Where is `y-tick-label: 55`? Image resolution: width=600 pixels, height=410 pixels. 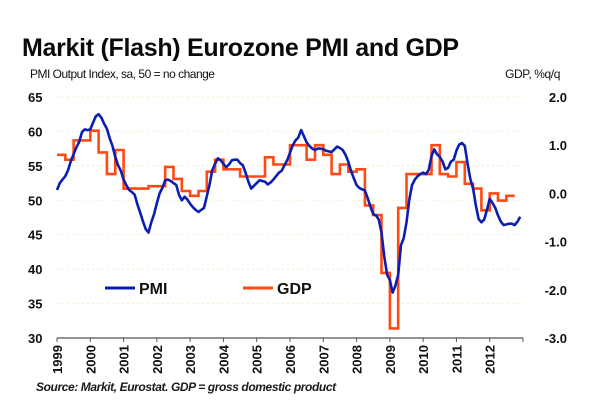 y-tick-label: 55 is located at coordinates (35, 166).